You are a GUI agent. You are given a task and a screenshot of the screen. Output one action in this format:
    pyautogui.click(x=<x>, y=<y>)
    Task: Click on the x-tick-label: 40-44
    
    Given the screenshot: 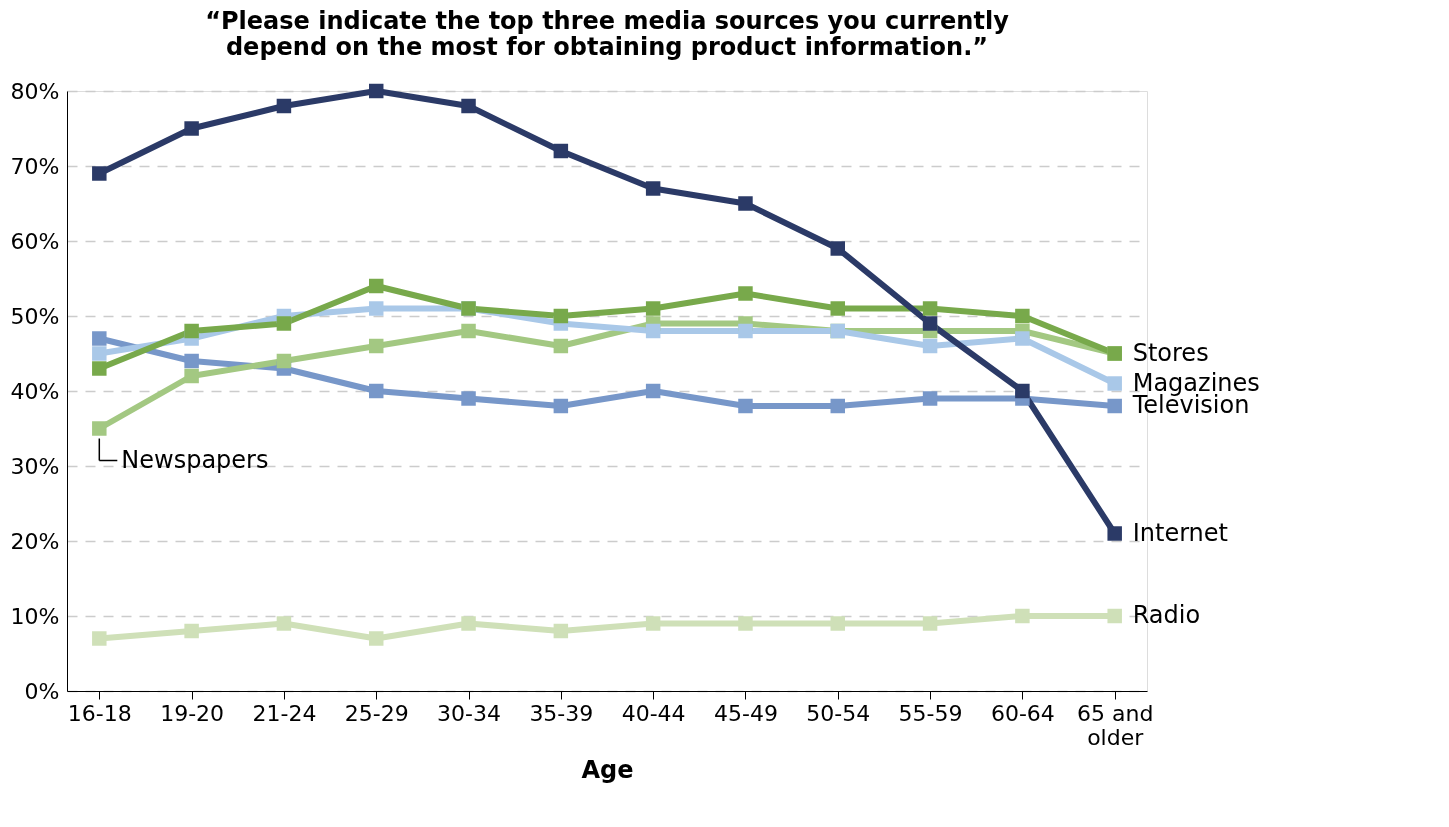 What is the action you would take?
    pyautogui.click(x=653, y=713)
    